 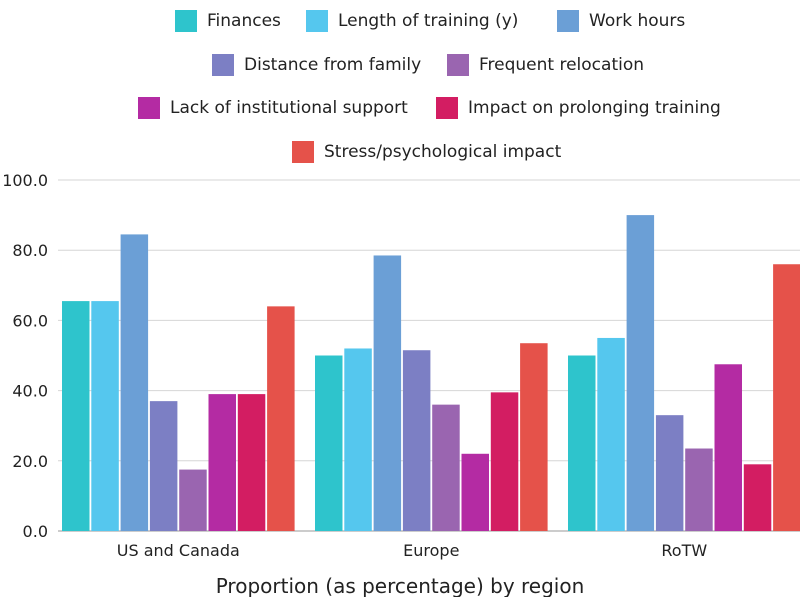 I want to click on legend-item: Distance from family, so click(x=316, y=65).